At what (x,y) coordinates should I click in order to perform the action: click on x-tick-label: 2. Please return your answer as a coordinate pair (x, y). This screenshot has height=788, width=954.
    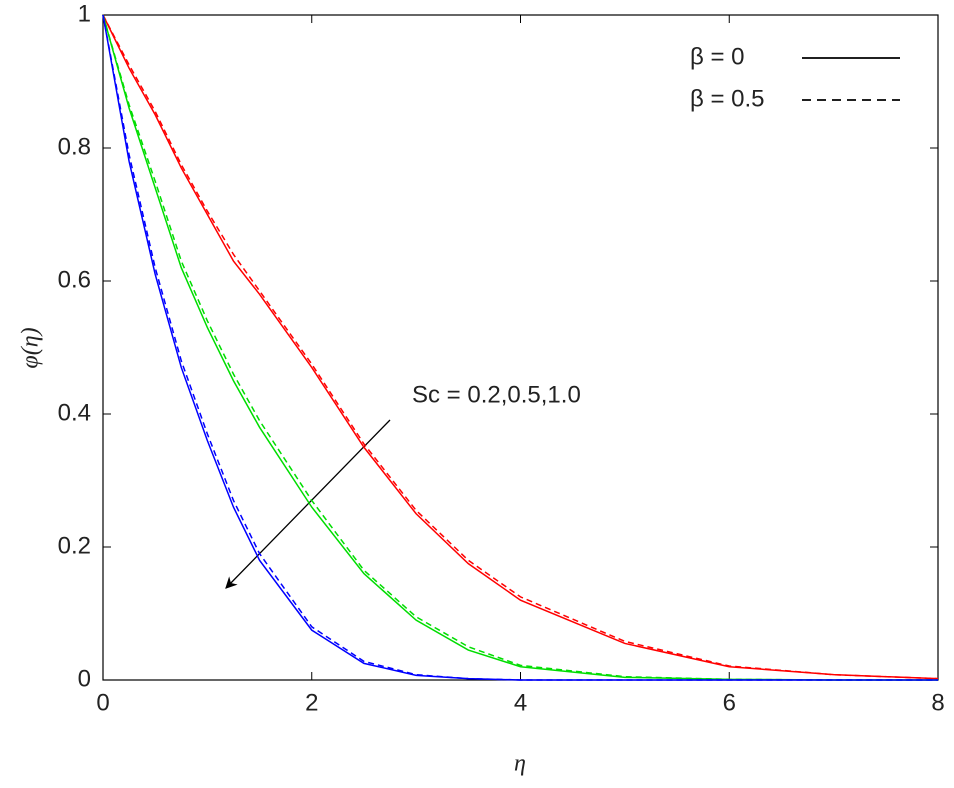
    Looking at the image, I should click on (311, 702).